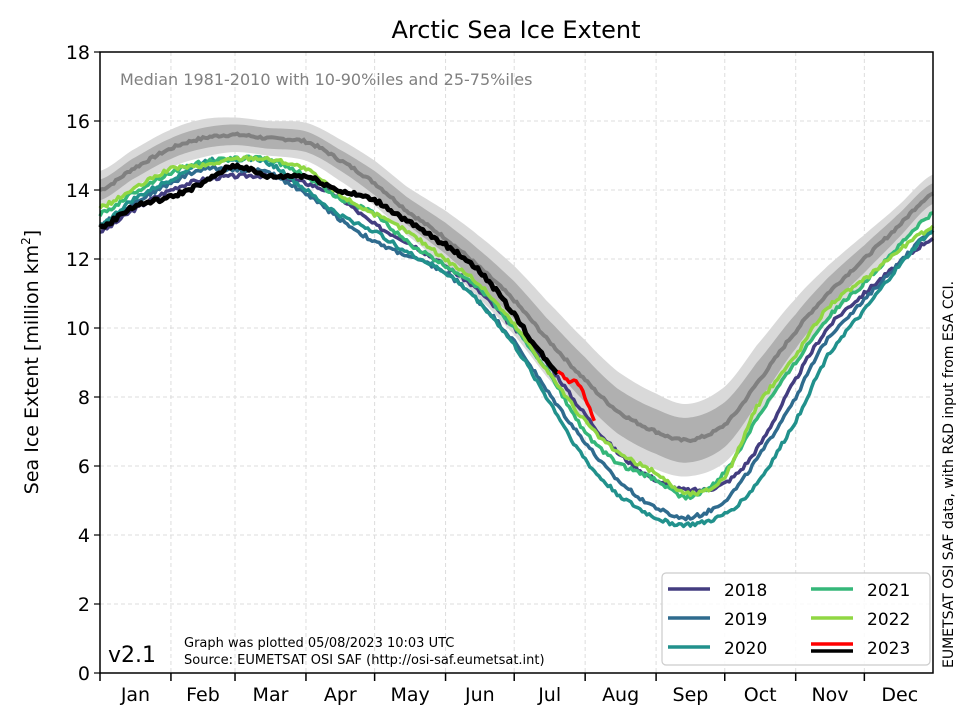 Image resolution: width=973 pixels, height=724 pixels. What do you see at coordinates (760, 695) in the screenshot?
I see `x-tick-label: Oct` at bounding box center [760, 695].